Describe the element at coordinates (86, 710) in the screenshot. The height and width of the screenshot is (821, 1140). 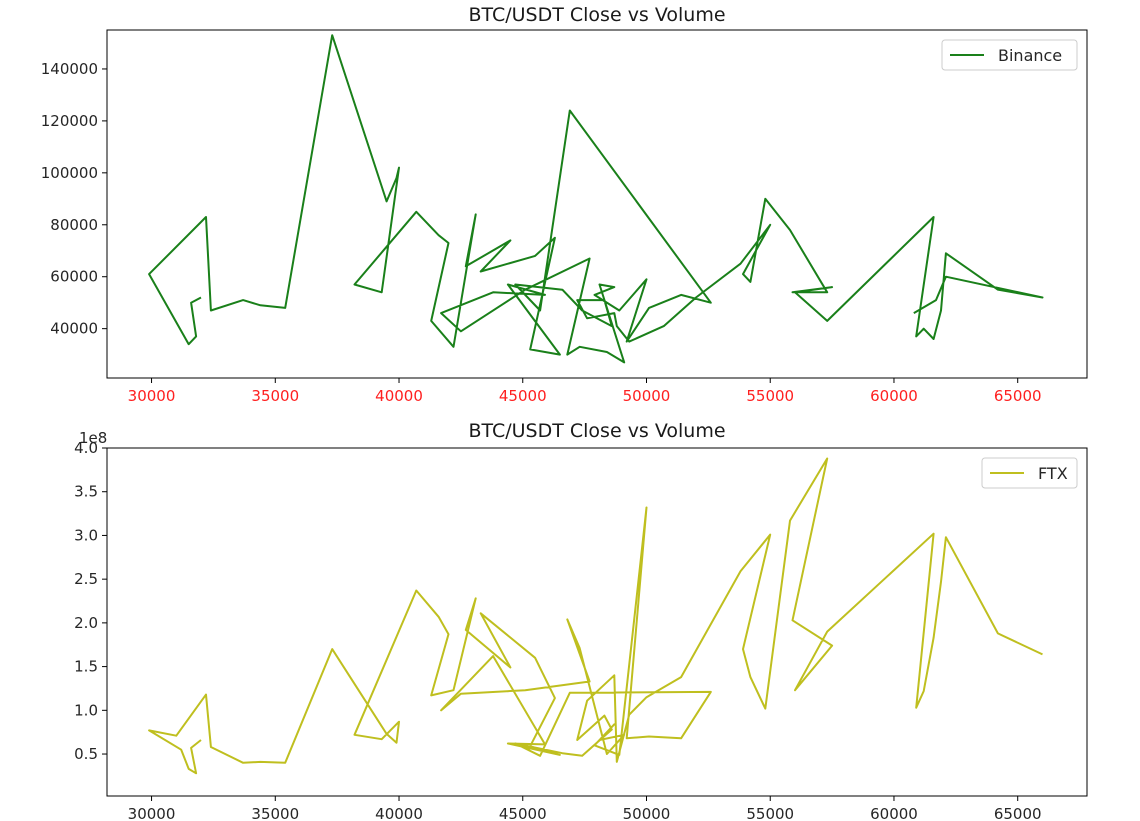
I see `y-tick-label: 1.0` at that location.